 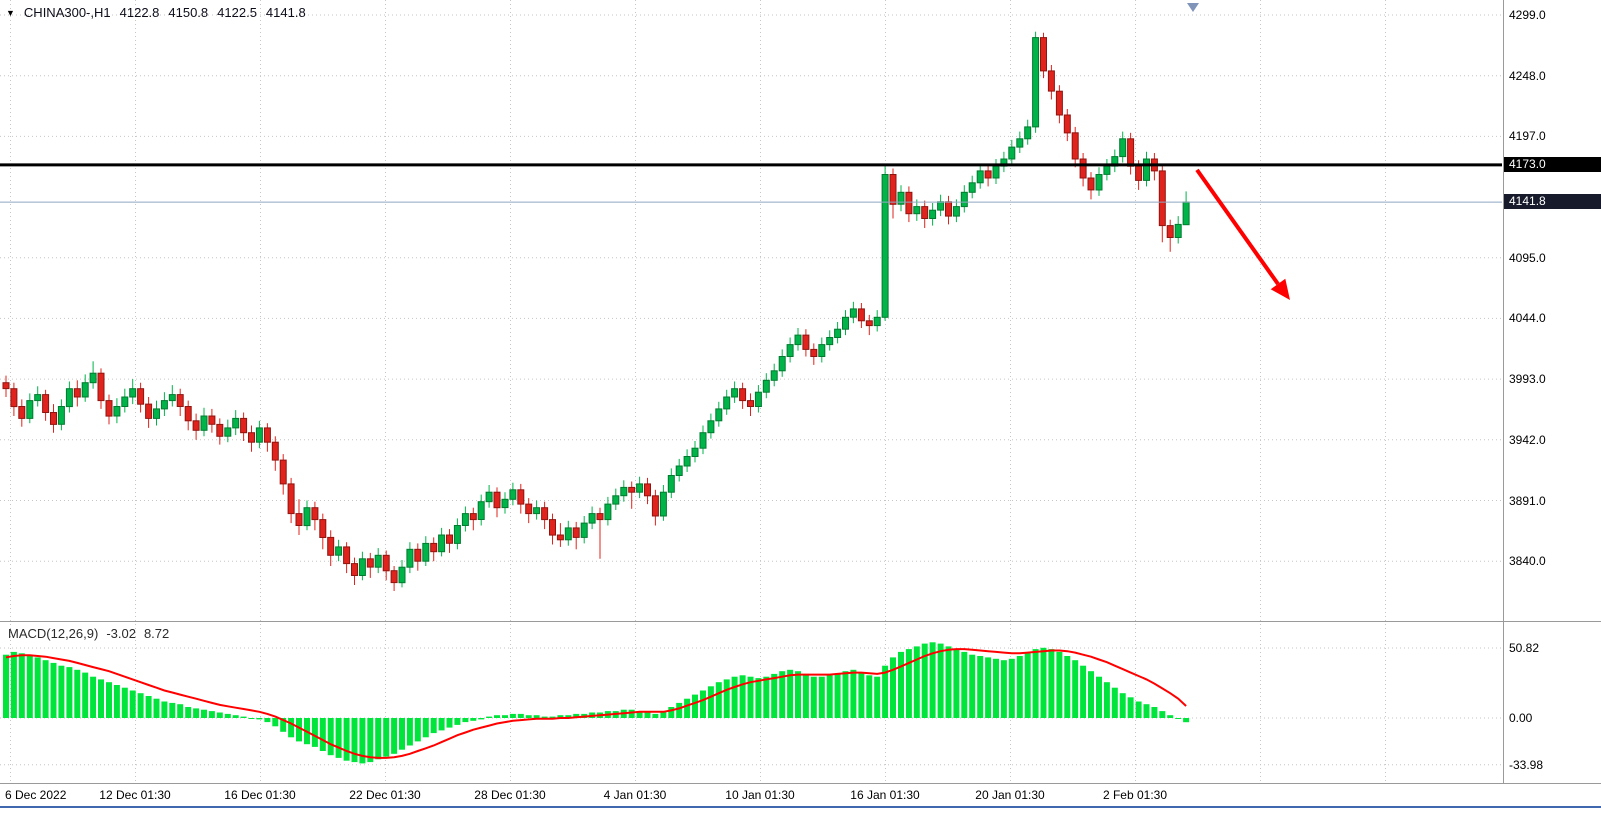 What do you see at coordinates (67, 12) in the screenshot?
I see `symbol-period-label: CHINA300-,H1` at bounding box center [67, 12].